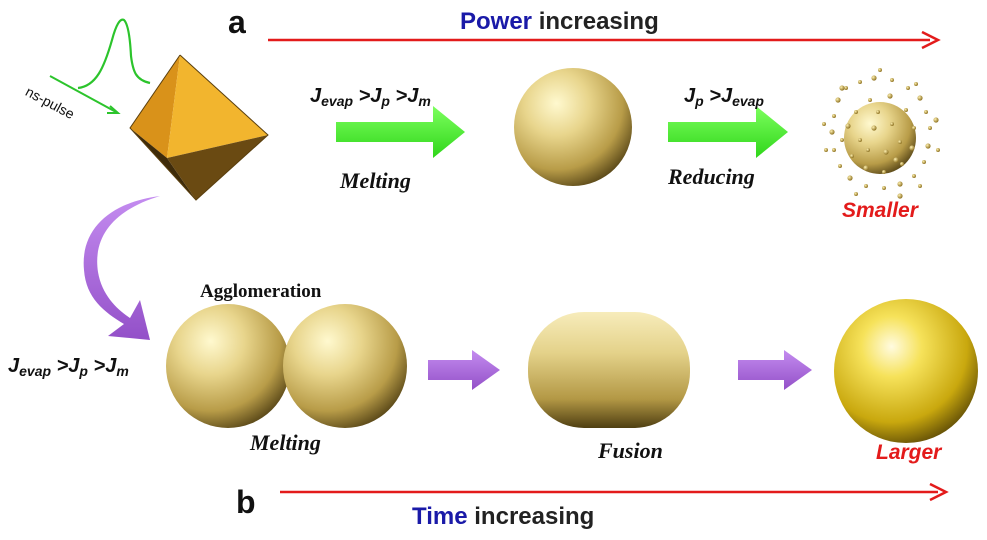  What do you see at coordinates (375, 180) in the screenshot?
I see `step-melting-top: Melting` at bounding box center [375, 180].